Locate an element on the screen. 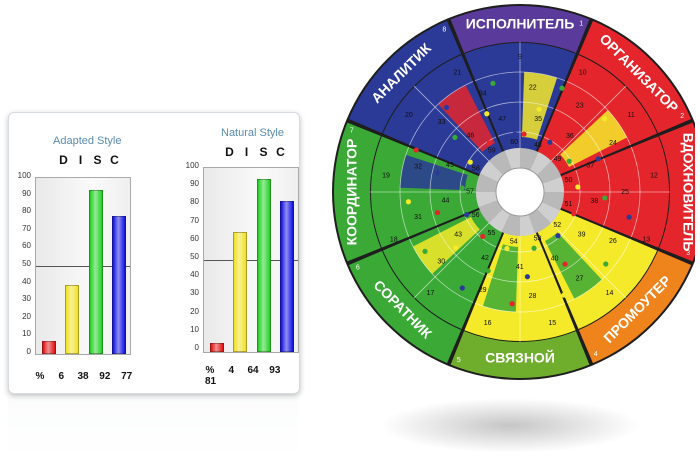 This screenshot has width=700, height=461. ring-number: 33 is located at coordinates (442, 122).